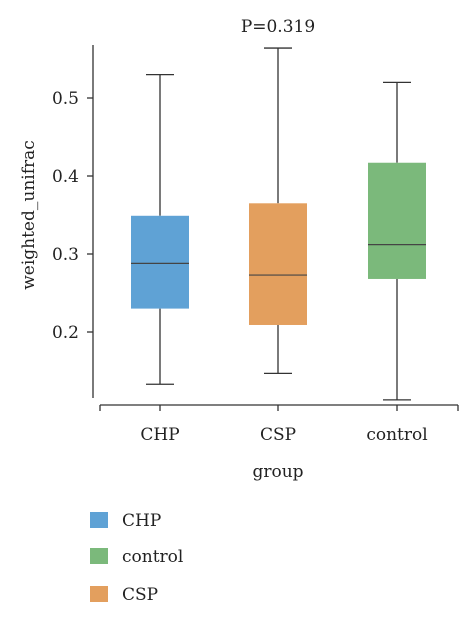  Describe the element at coordinates (278, 435) in the screenshot. I see `x-tick-label: CSP` at that location.